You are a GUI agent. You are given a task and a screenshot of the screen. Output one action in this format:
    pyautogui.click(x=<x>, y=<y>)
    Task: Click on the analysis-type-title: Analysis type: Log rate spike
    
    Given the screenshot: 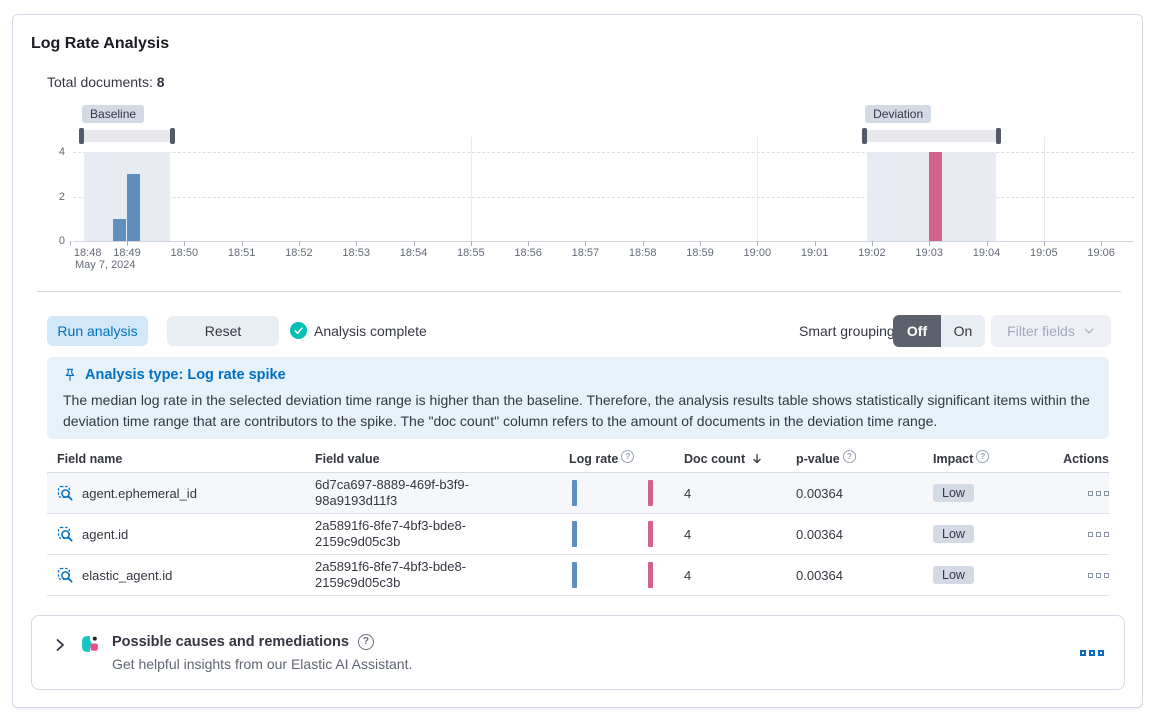 What is the action you would take?
    pyautogui.click(x=185, y=375)
    